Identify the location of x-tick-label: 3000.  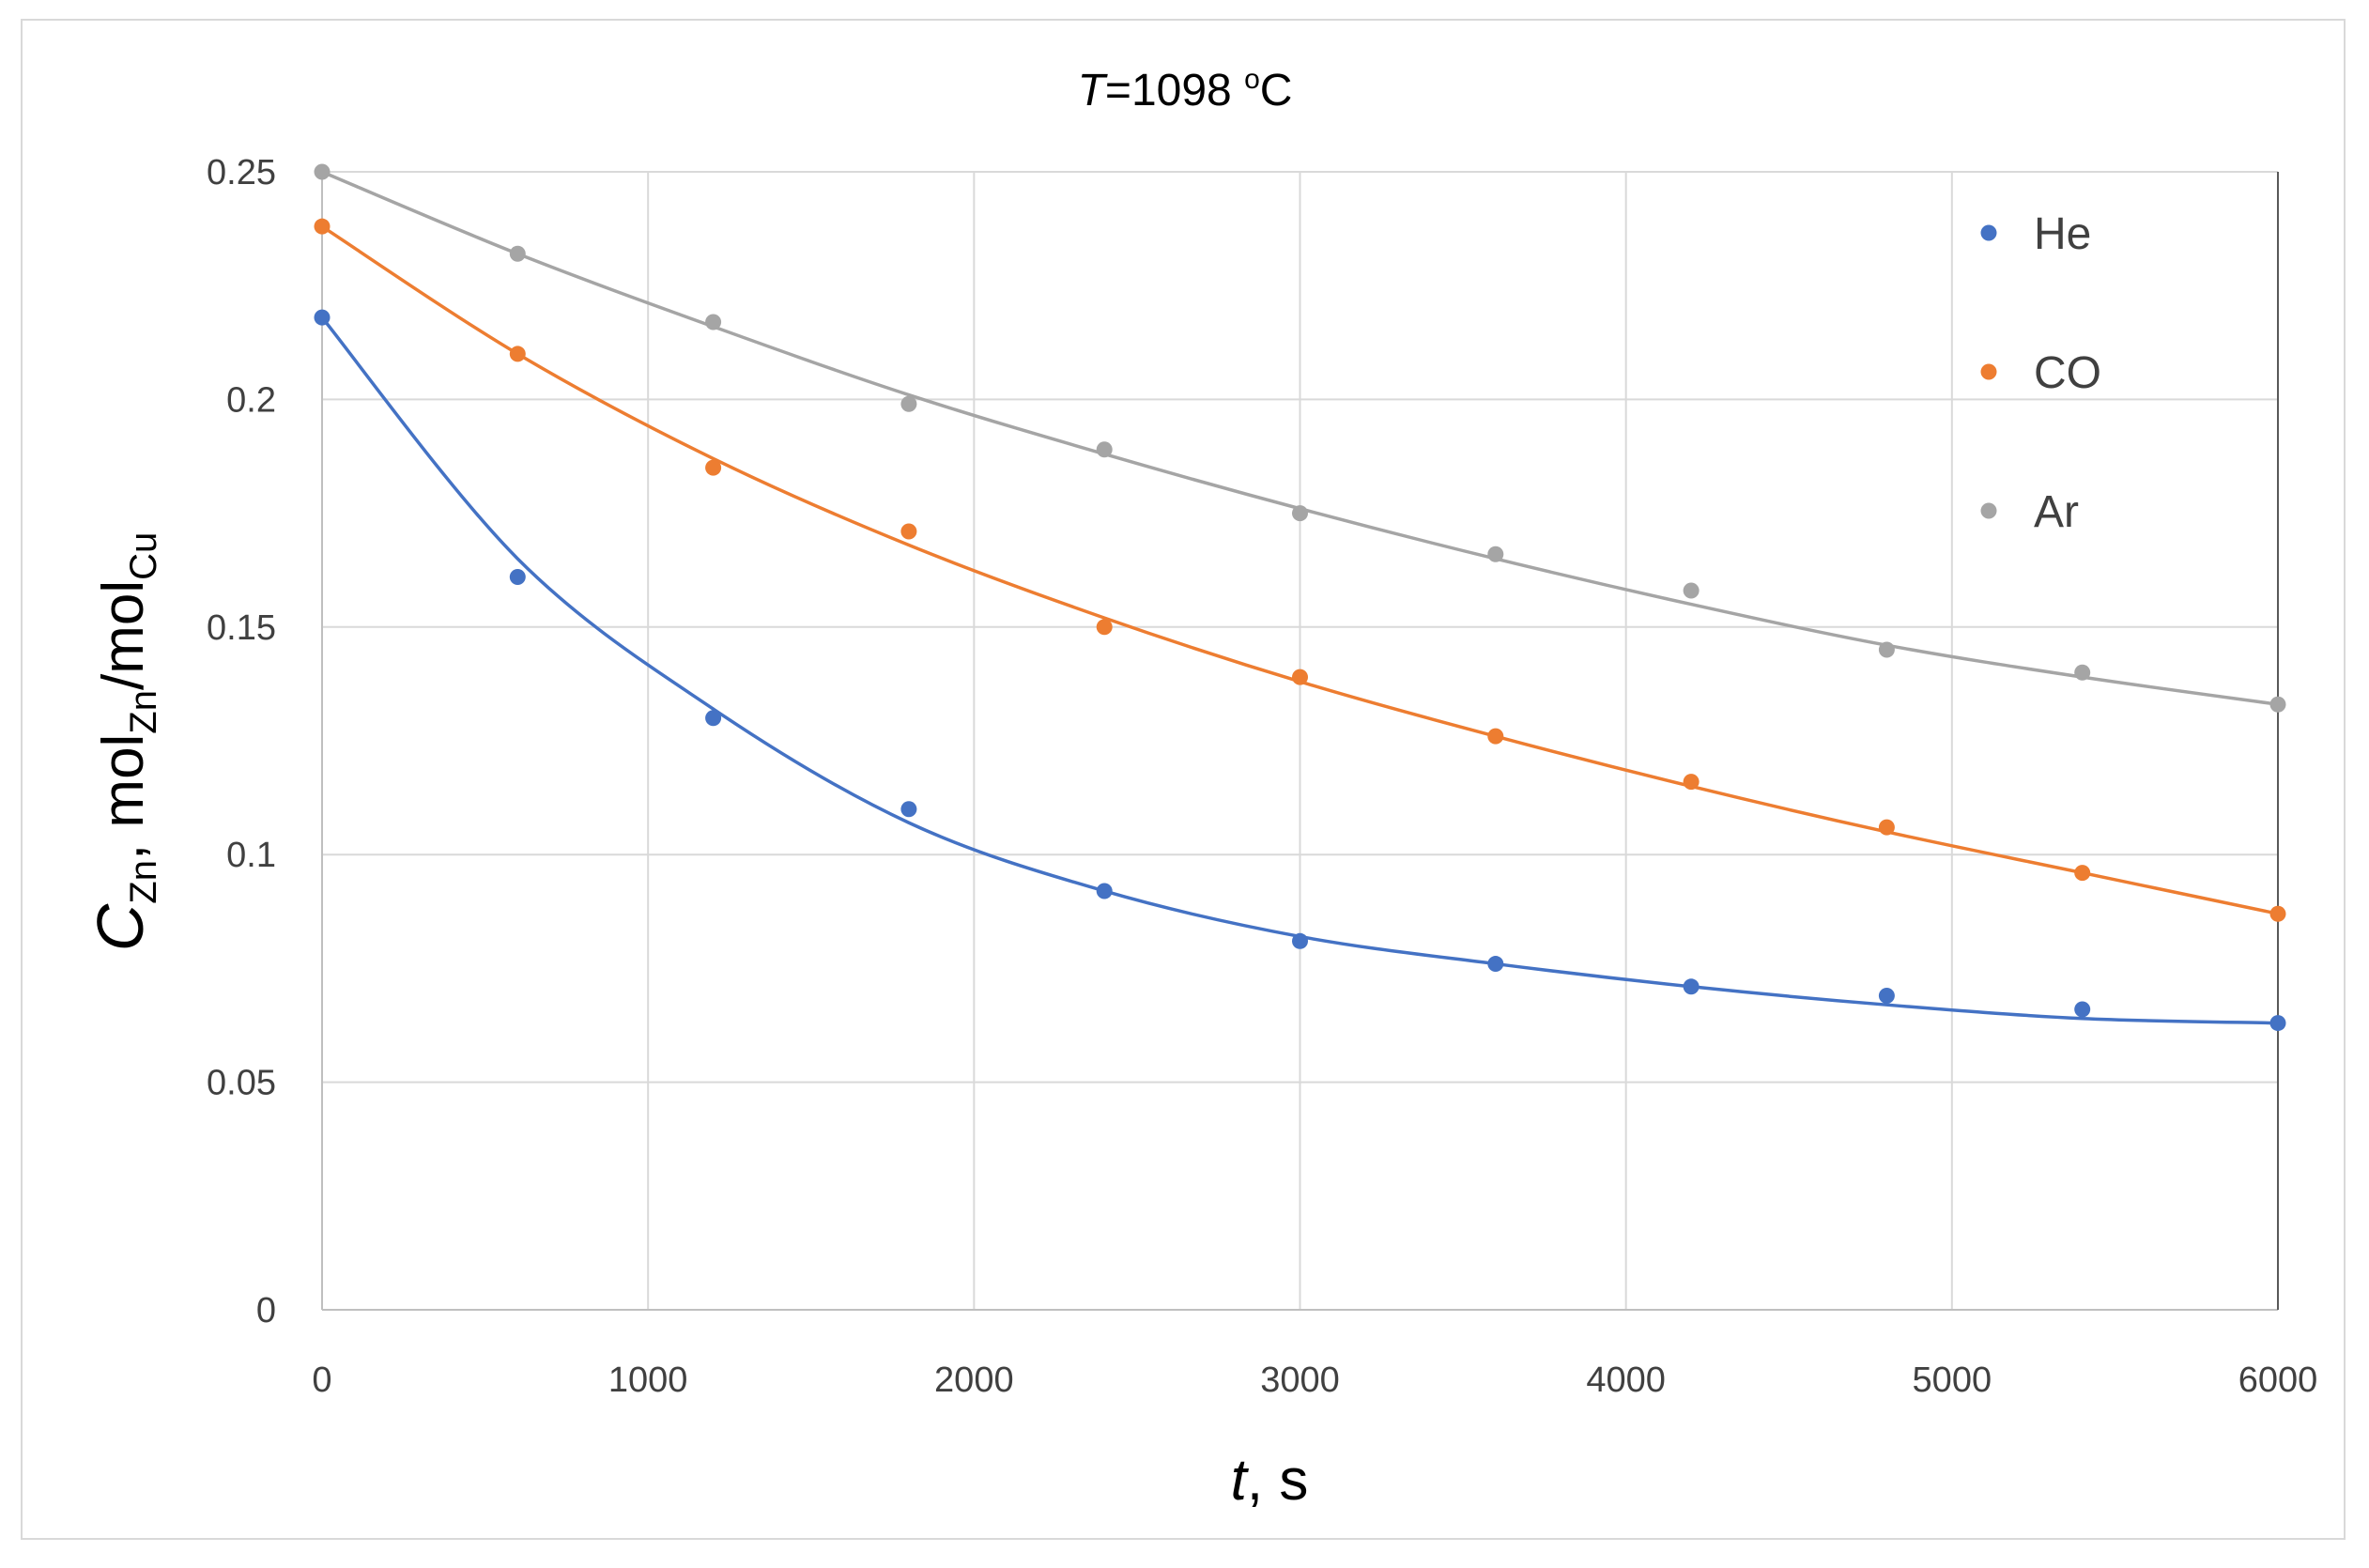
(1300, 1380).